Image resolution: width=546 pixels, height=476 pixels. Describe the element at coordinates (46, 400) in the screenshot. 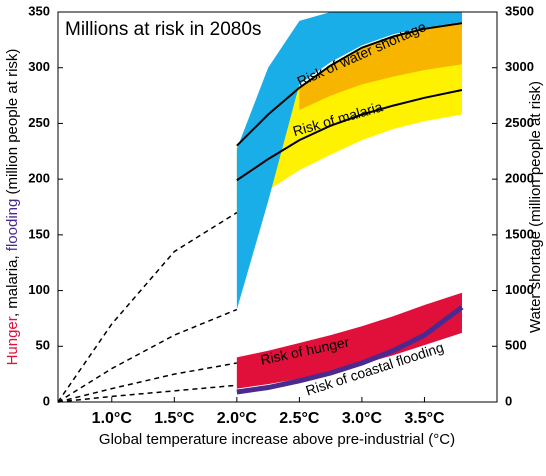

I see `y-tick-label: 0` at that location.